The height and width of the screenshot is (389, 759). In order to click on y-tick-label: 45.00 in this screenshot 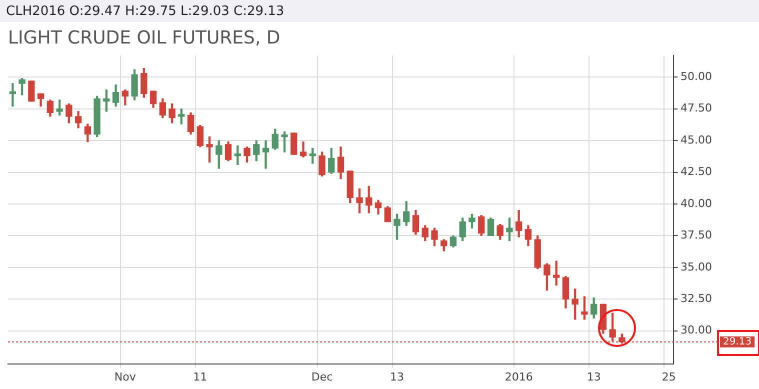, I will do `click(696, 139)`.